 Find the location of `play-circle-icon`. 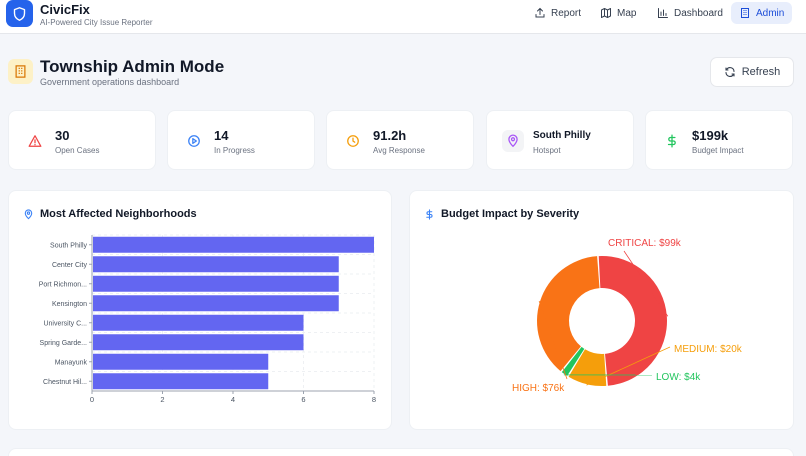

play-circle-icon is located at coordinates (194, 141).